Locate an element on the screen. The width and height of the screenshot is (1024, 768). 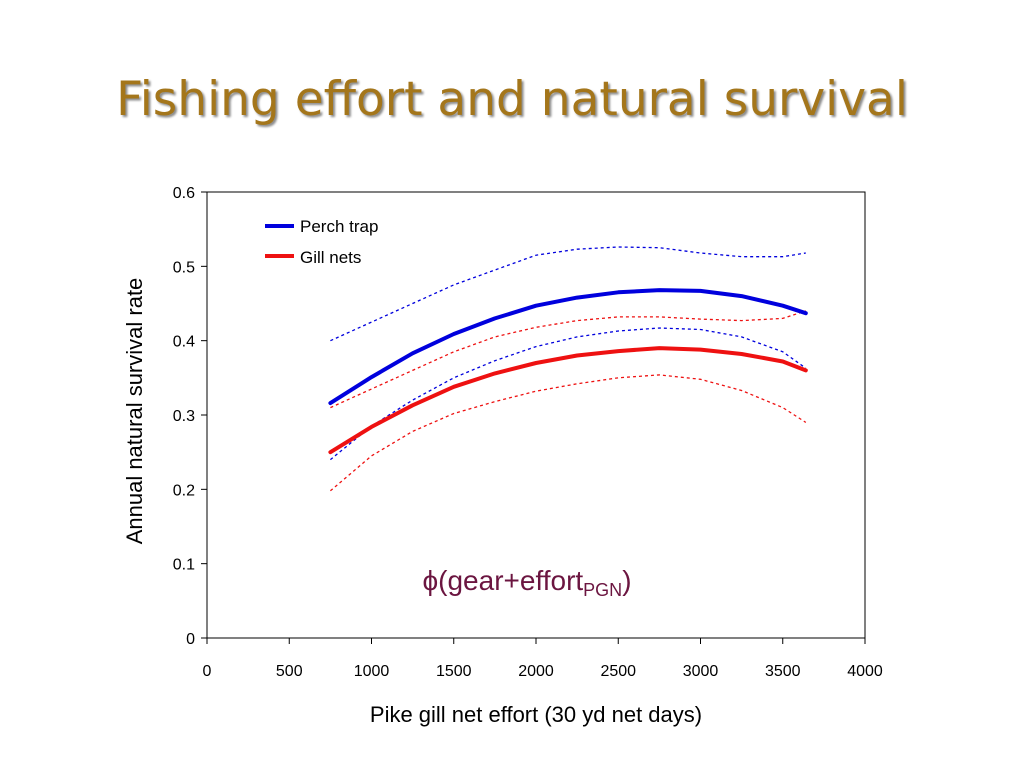
y-tick-label: 0.2 is located at coordinates (184, 490).